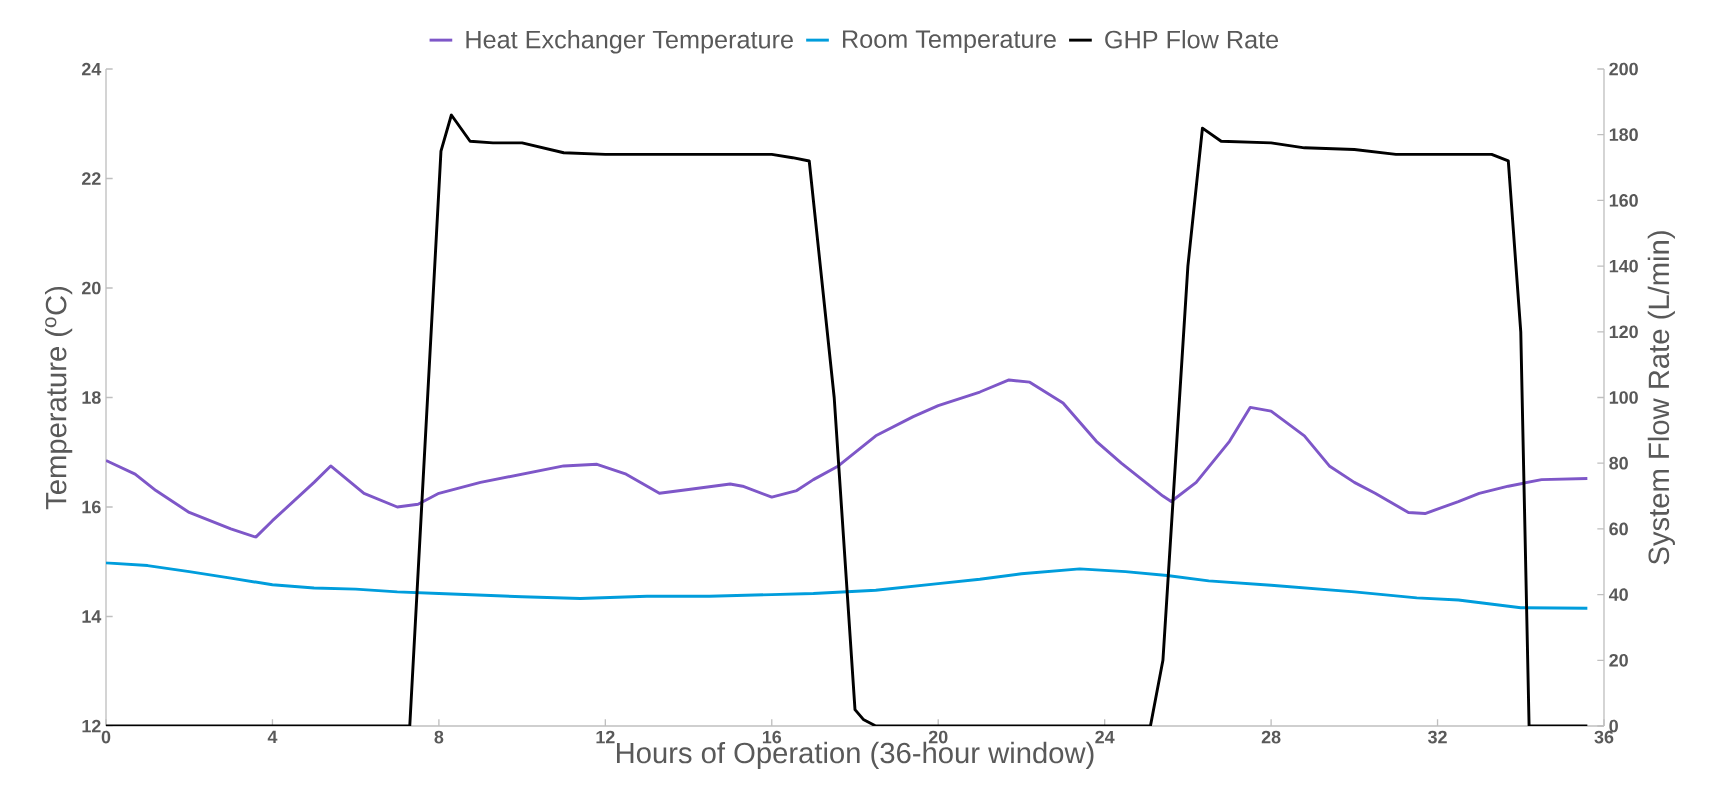 This screenshot has height=803, width=1716. I want to click on x-tick-label: 8, so click(439, 737).